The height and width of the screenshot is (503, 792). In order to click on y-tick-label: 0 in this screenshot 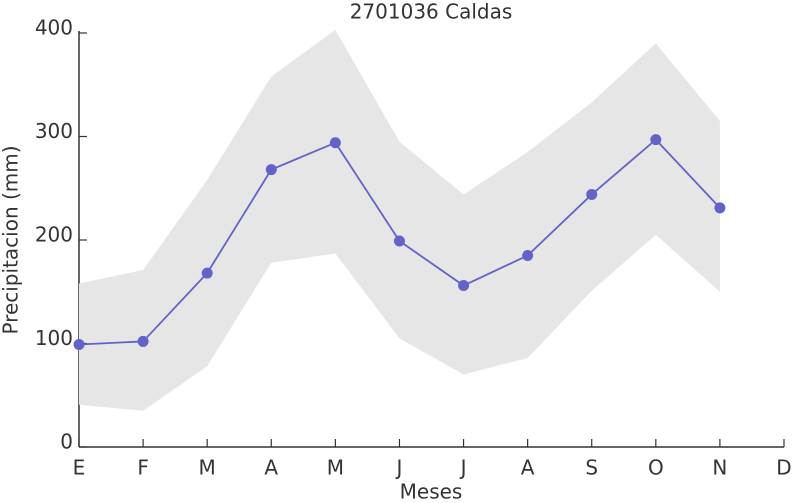, I will do `click(66, 442)`.